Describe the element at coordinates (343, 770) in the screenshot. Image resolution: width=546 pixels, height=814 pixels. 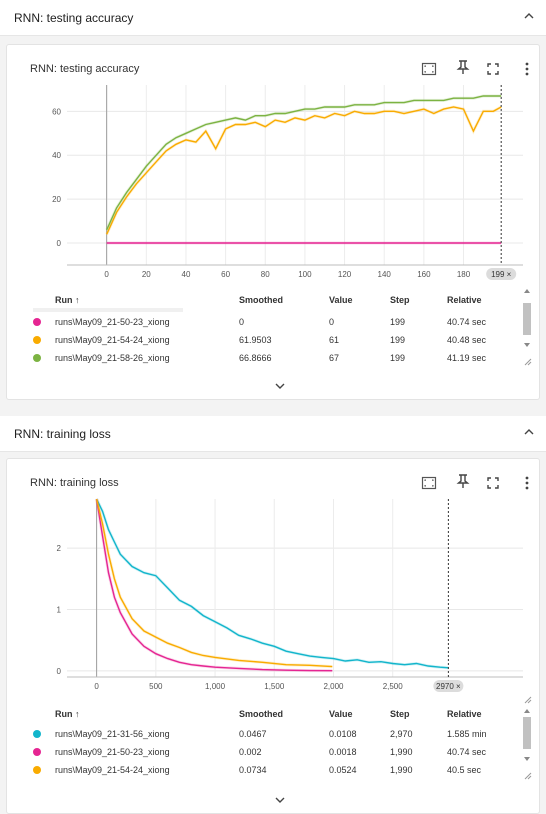
I see `run-value: 0.0524` at that location.